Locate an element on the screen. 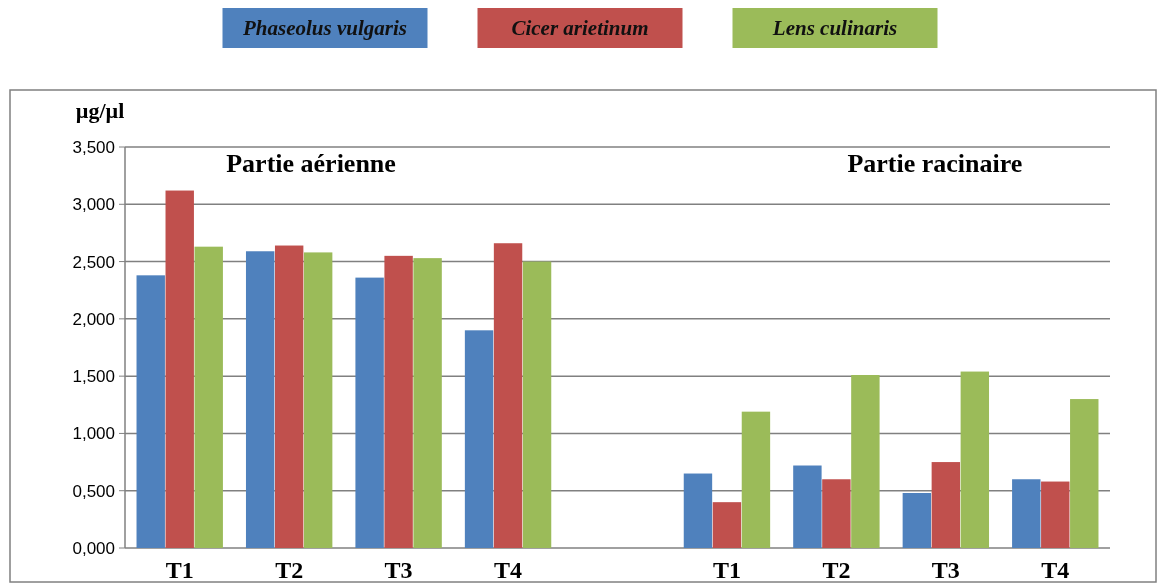 The image size is (1160, 585). y-tick-label: 2,000 is located at coordinates (93, 319).